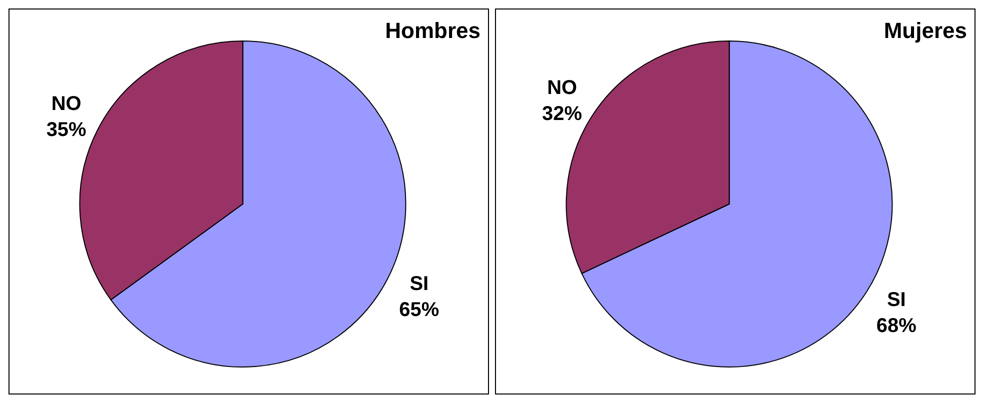  Describe the element at coordinates (419, 309) in the screenshot. I see `data-label: 65%` at that location.